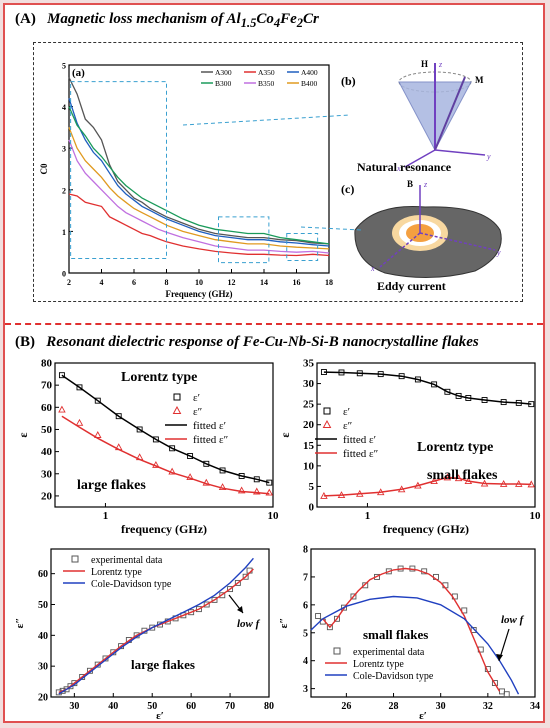 The height and width of the screenshot is (728, 550). What do you see at coordinates (134, 282) in the screenshot?
I see `c0-xtick-label: 6` at bounding box center [134, 282].